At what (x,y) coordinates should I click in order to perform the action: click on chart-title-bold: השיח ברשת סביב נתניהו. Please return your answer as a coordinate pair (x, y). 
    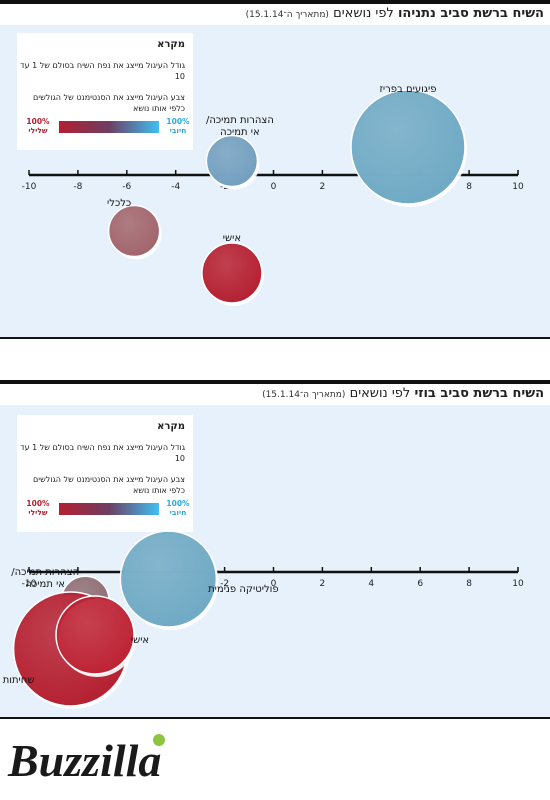
    Looking at the image, I should click on (470, 13).